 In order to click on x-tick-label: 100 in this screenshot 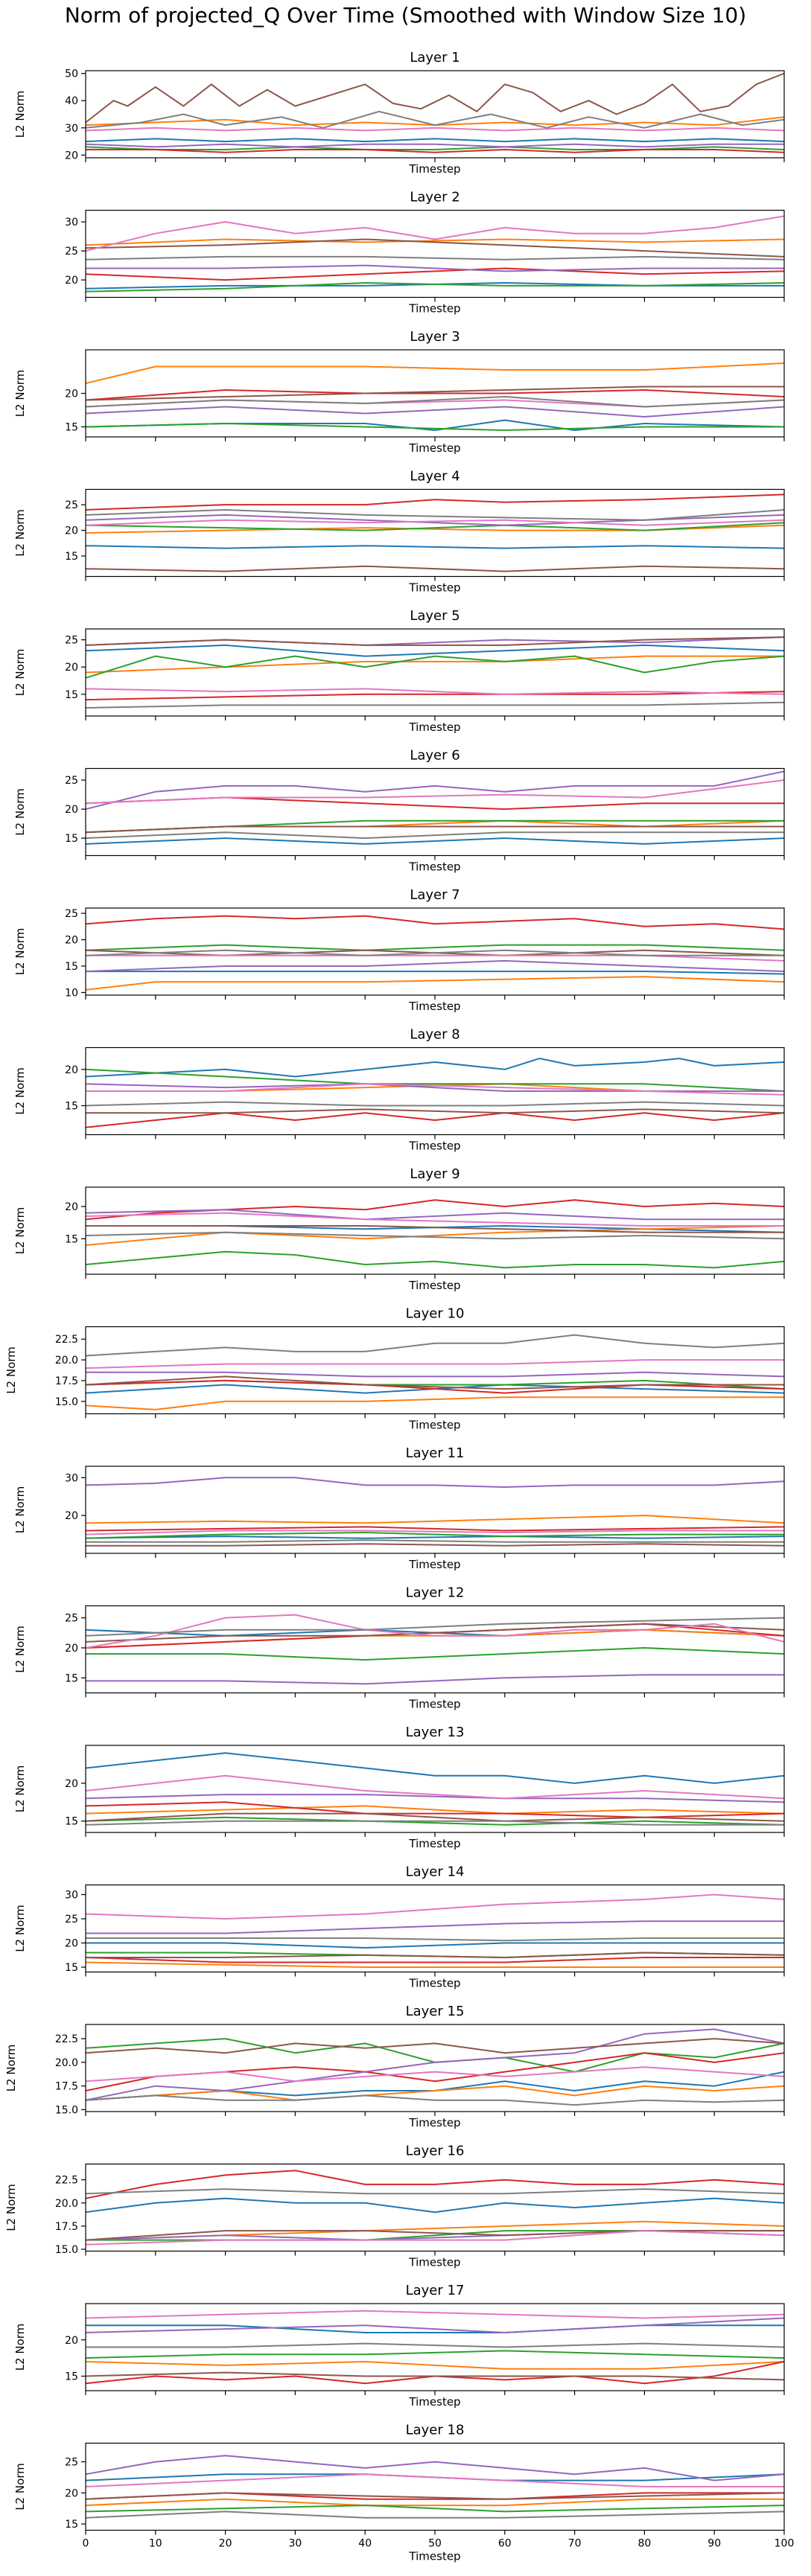, I will do `click(785, 2544)`.